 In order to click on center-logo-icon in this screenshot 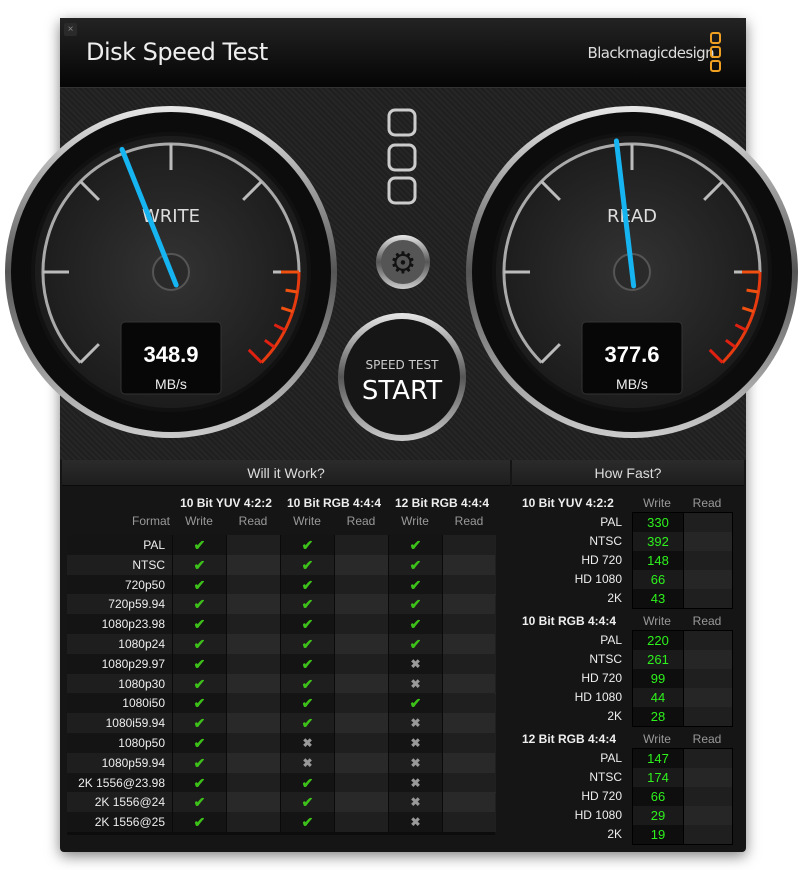, I will do `click(402, 156)`.